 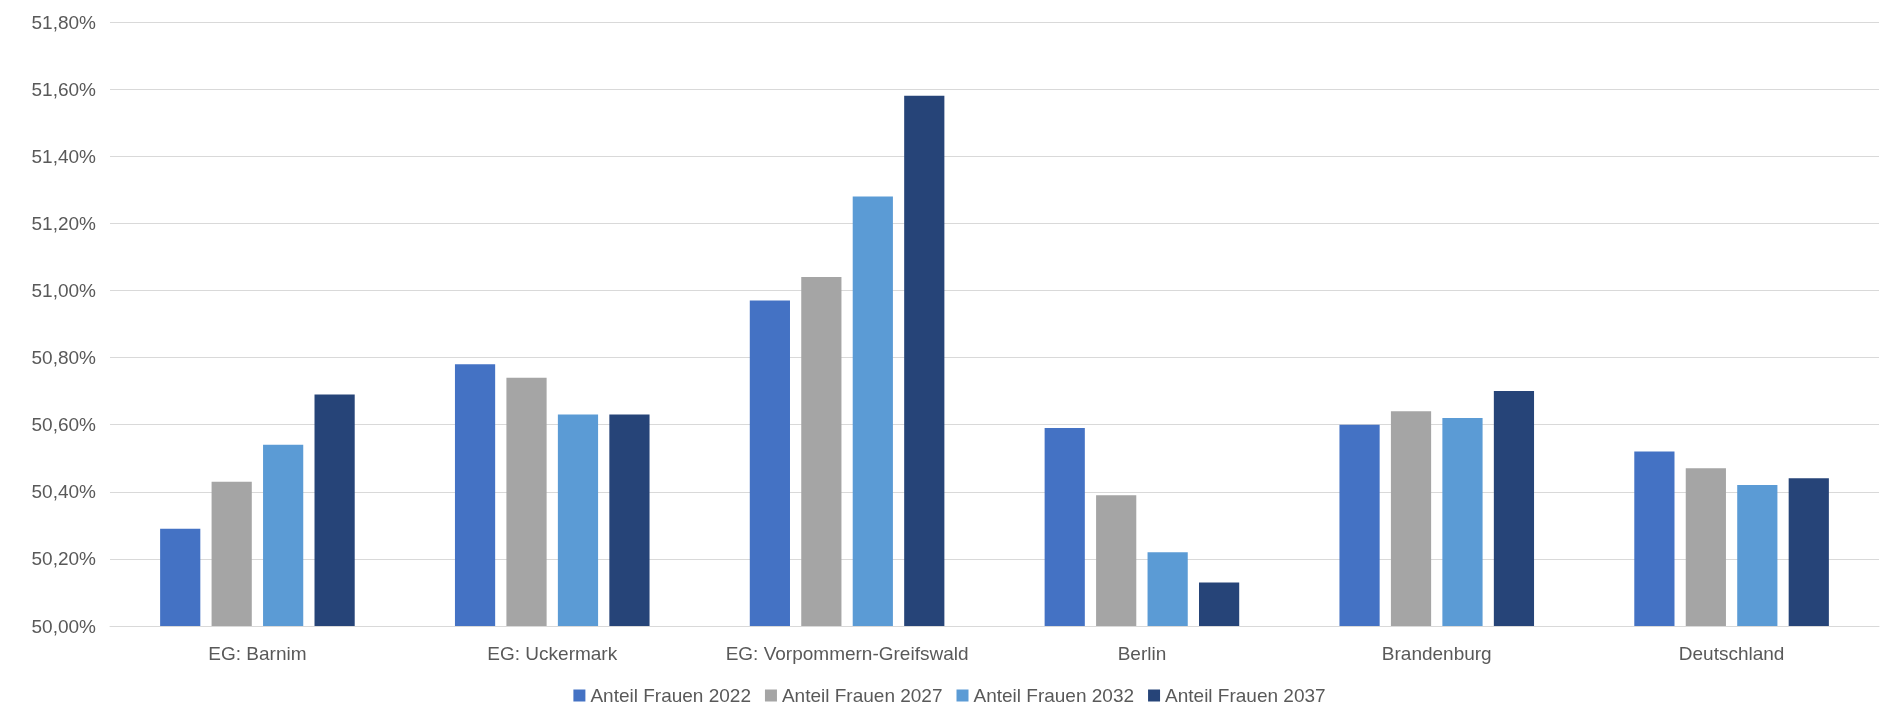 What do you see at coordinates (1142, 653) in the screenshot?
I see `x-tick-label: Berlin` at bounding box center [1142, 653].